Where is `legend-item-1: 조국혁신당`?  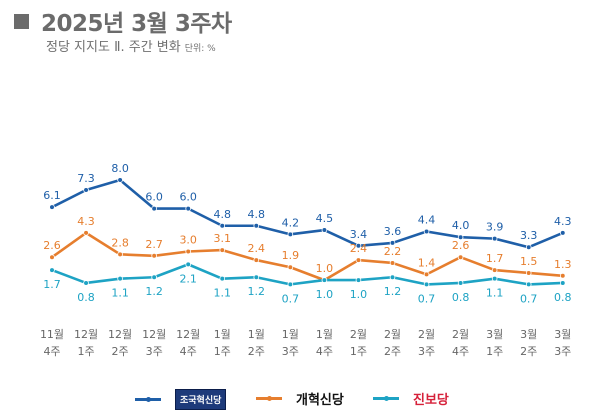 legend-item-1: 조국혁신당 is located at coordinates (181, 399).